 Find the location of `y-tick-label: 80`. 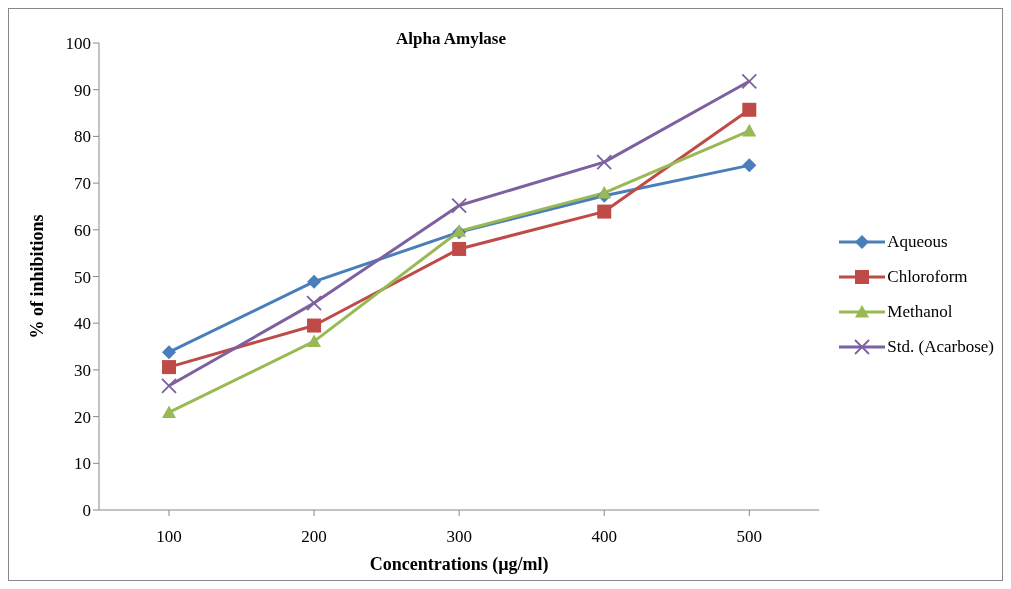

y-tick-label: 80 is located at coordinates (82, 137).